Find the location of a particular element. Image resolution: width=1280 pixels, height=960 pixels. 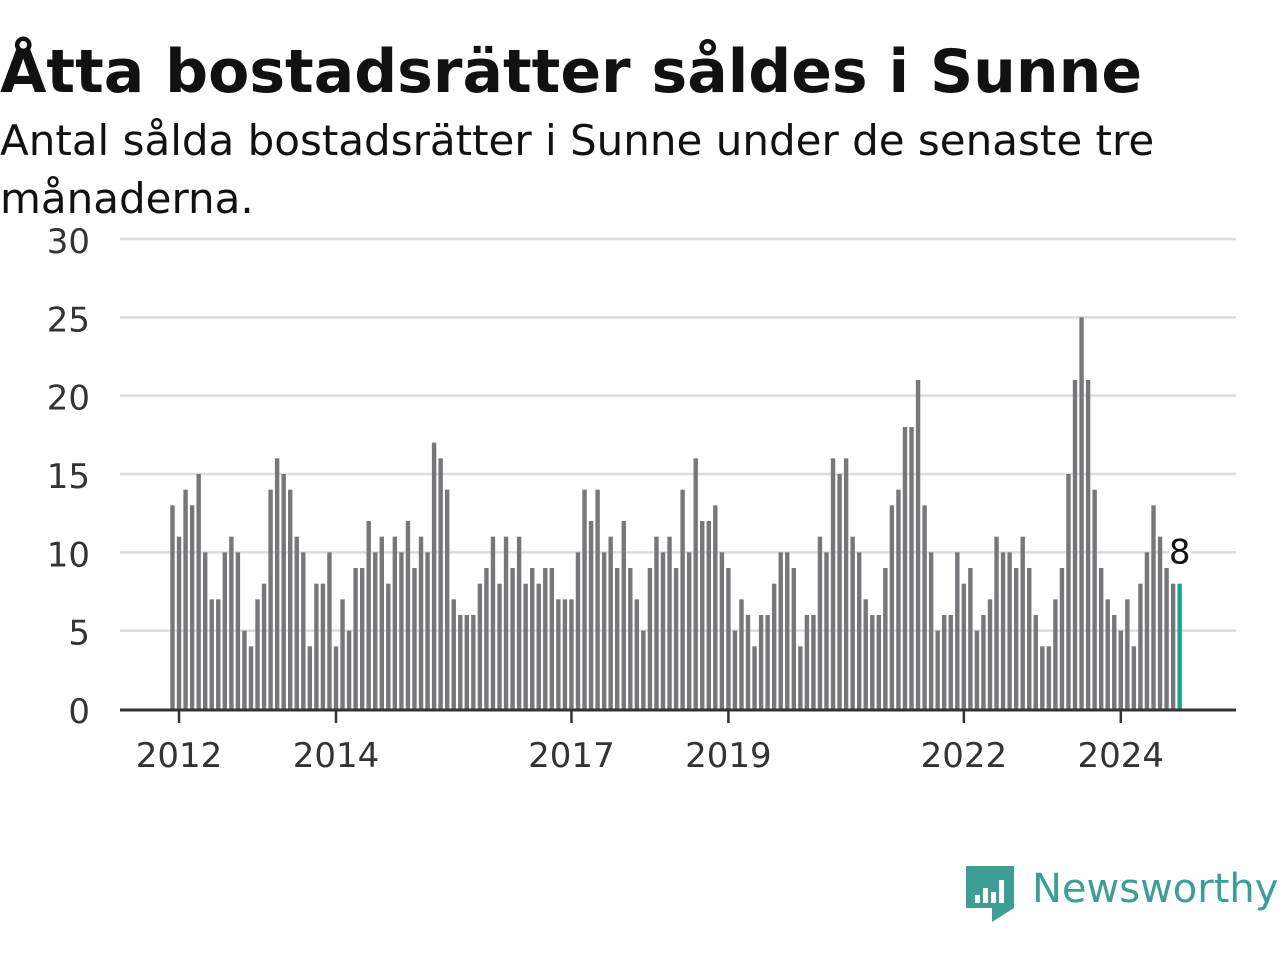

brand-logo: Newsworthy is located at coordinates (1120, 894).